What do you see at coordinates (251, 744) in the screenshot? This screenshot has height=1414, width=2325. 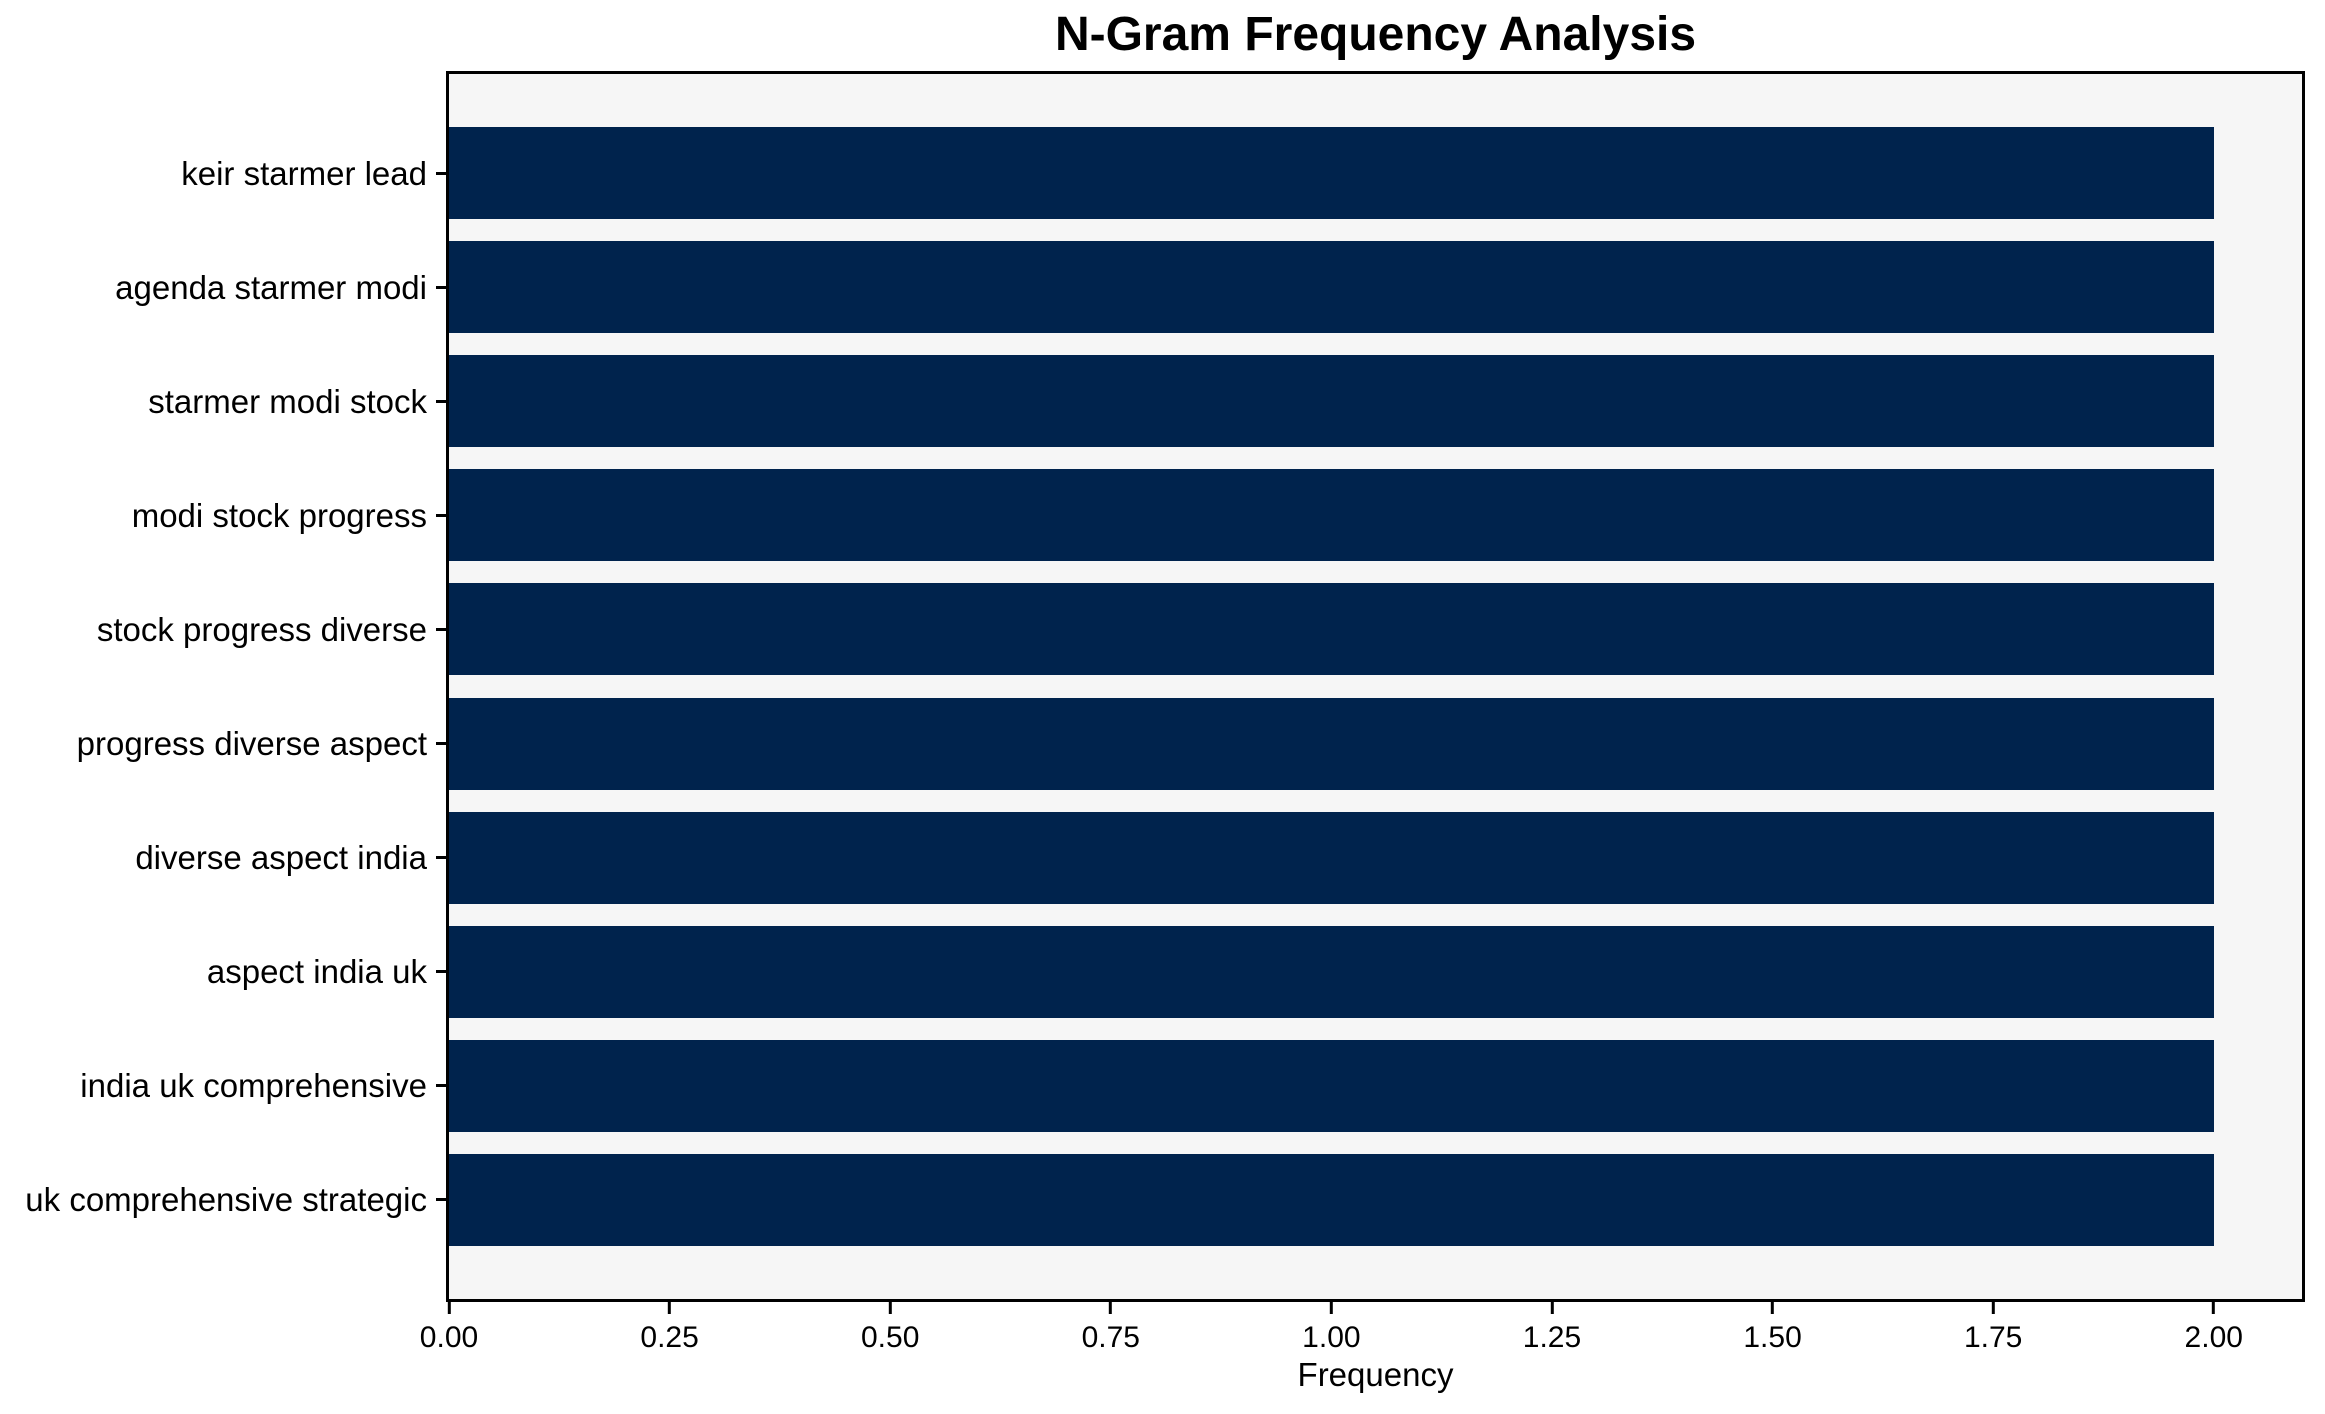 I see `y-tick-label: progress diverse aspect` at bounding box center [251, 744].